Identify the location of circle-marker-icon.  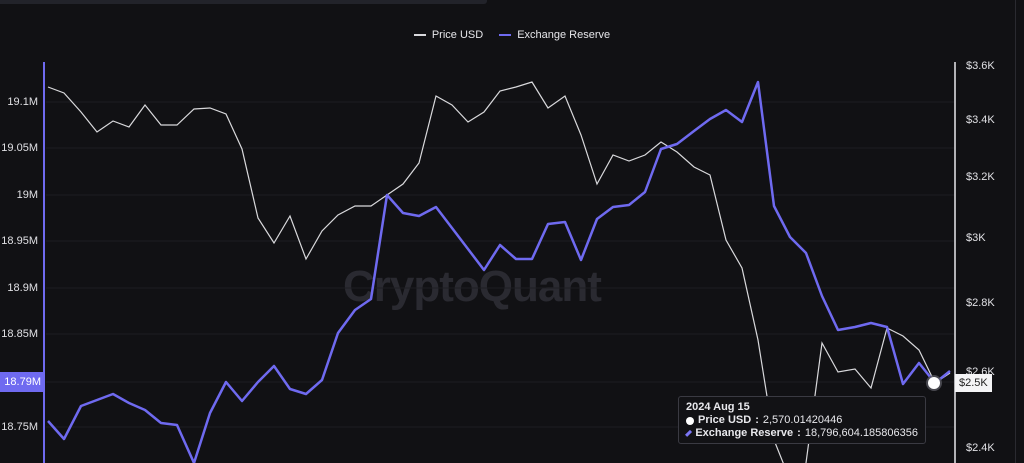
(690, 420).